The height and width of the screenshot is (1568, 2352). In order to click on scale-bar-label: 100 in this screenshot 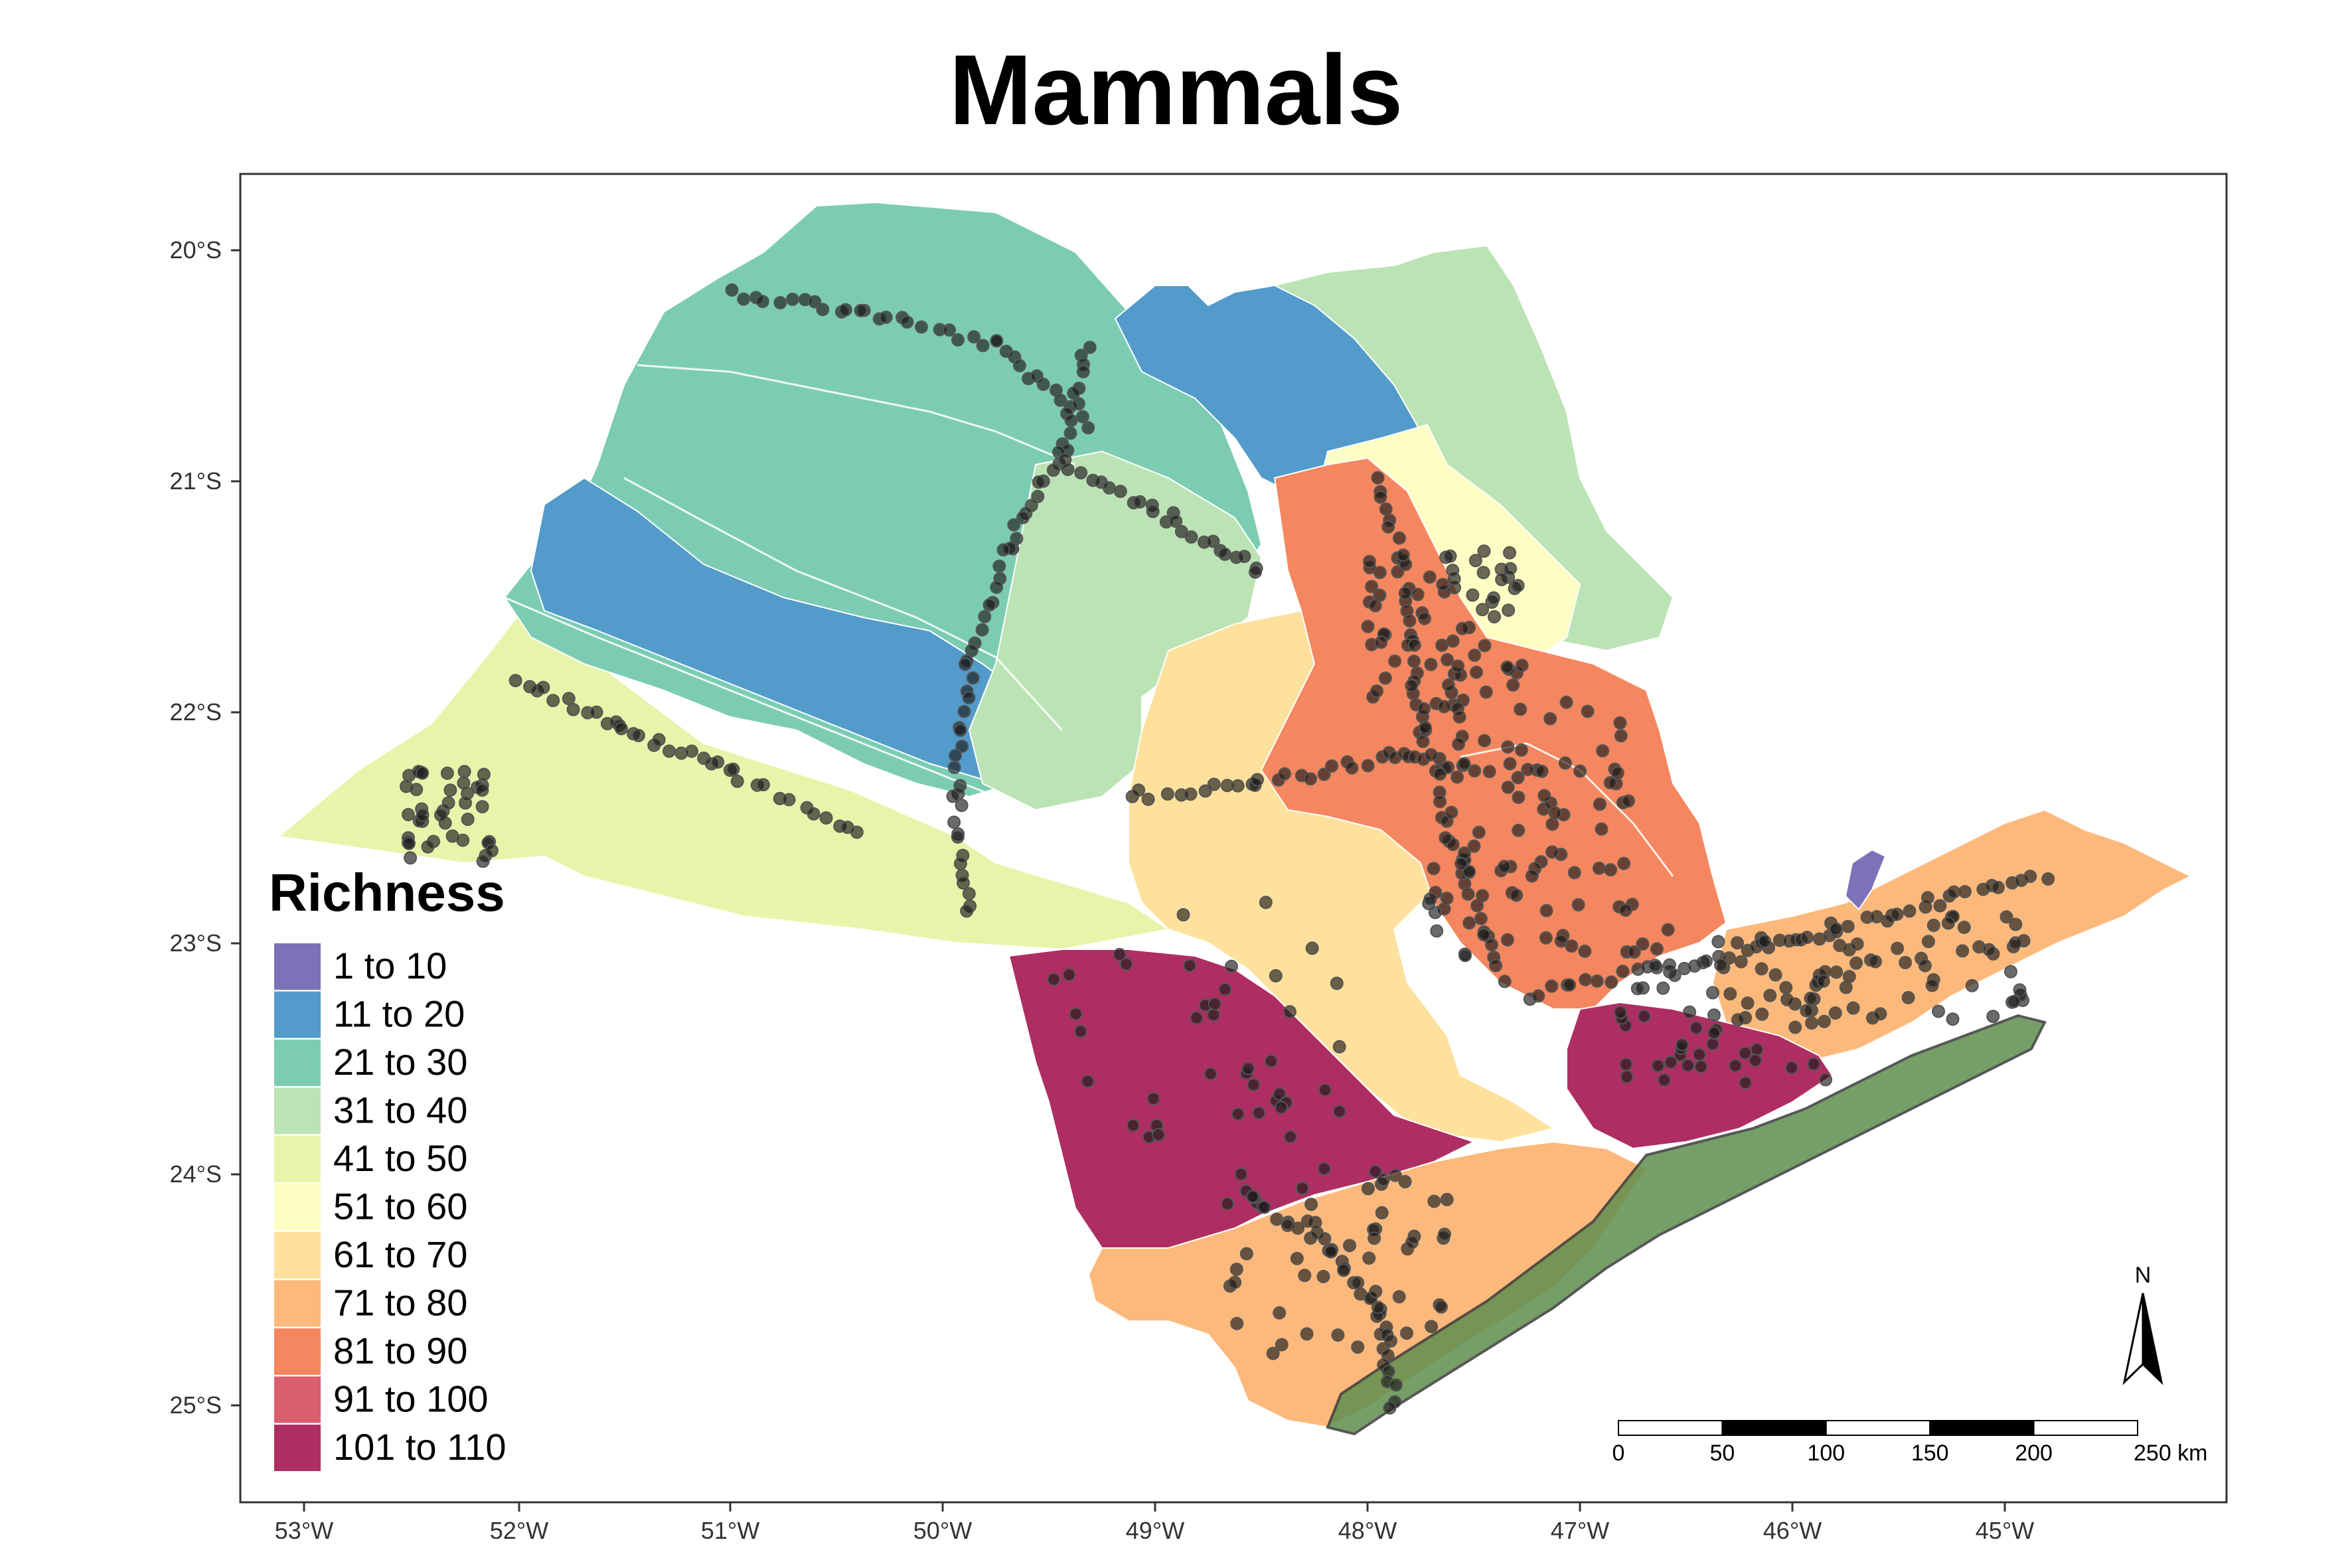, I will do `click(1826, 1454)`.